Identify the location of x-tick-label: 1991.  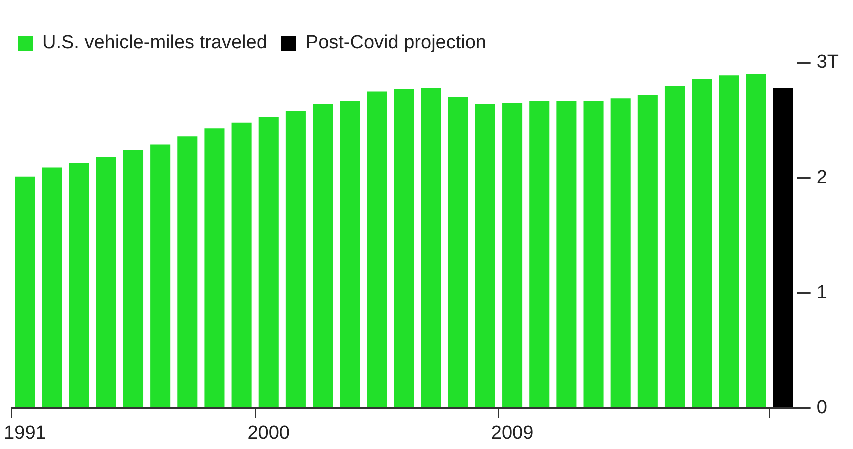
(25, 433).